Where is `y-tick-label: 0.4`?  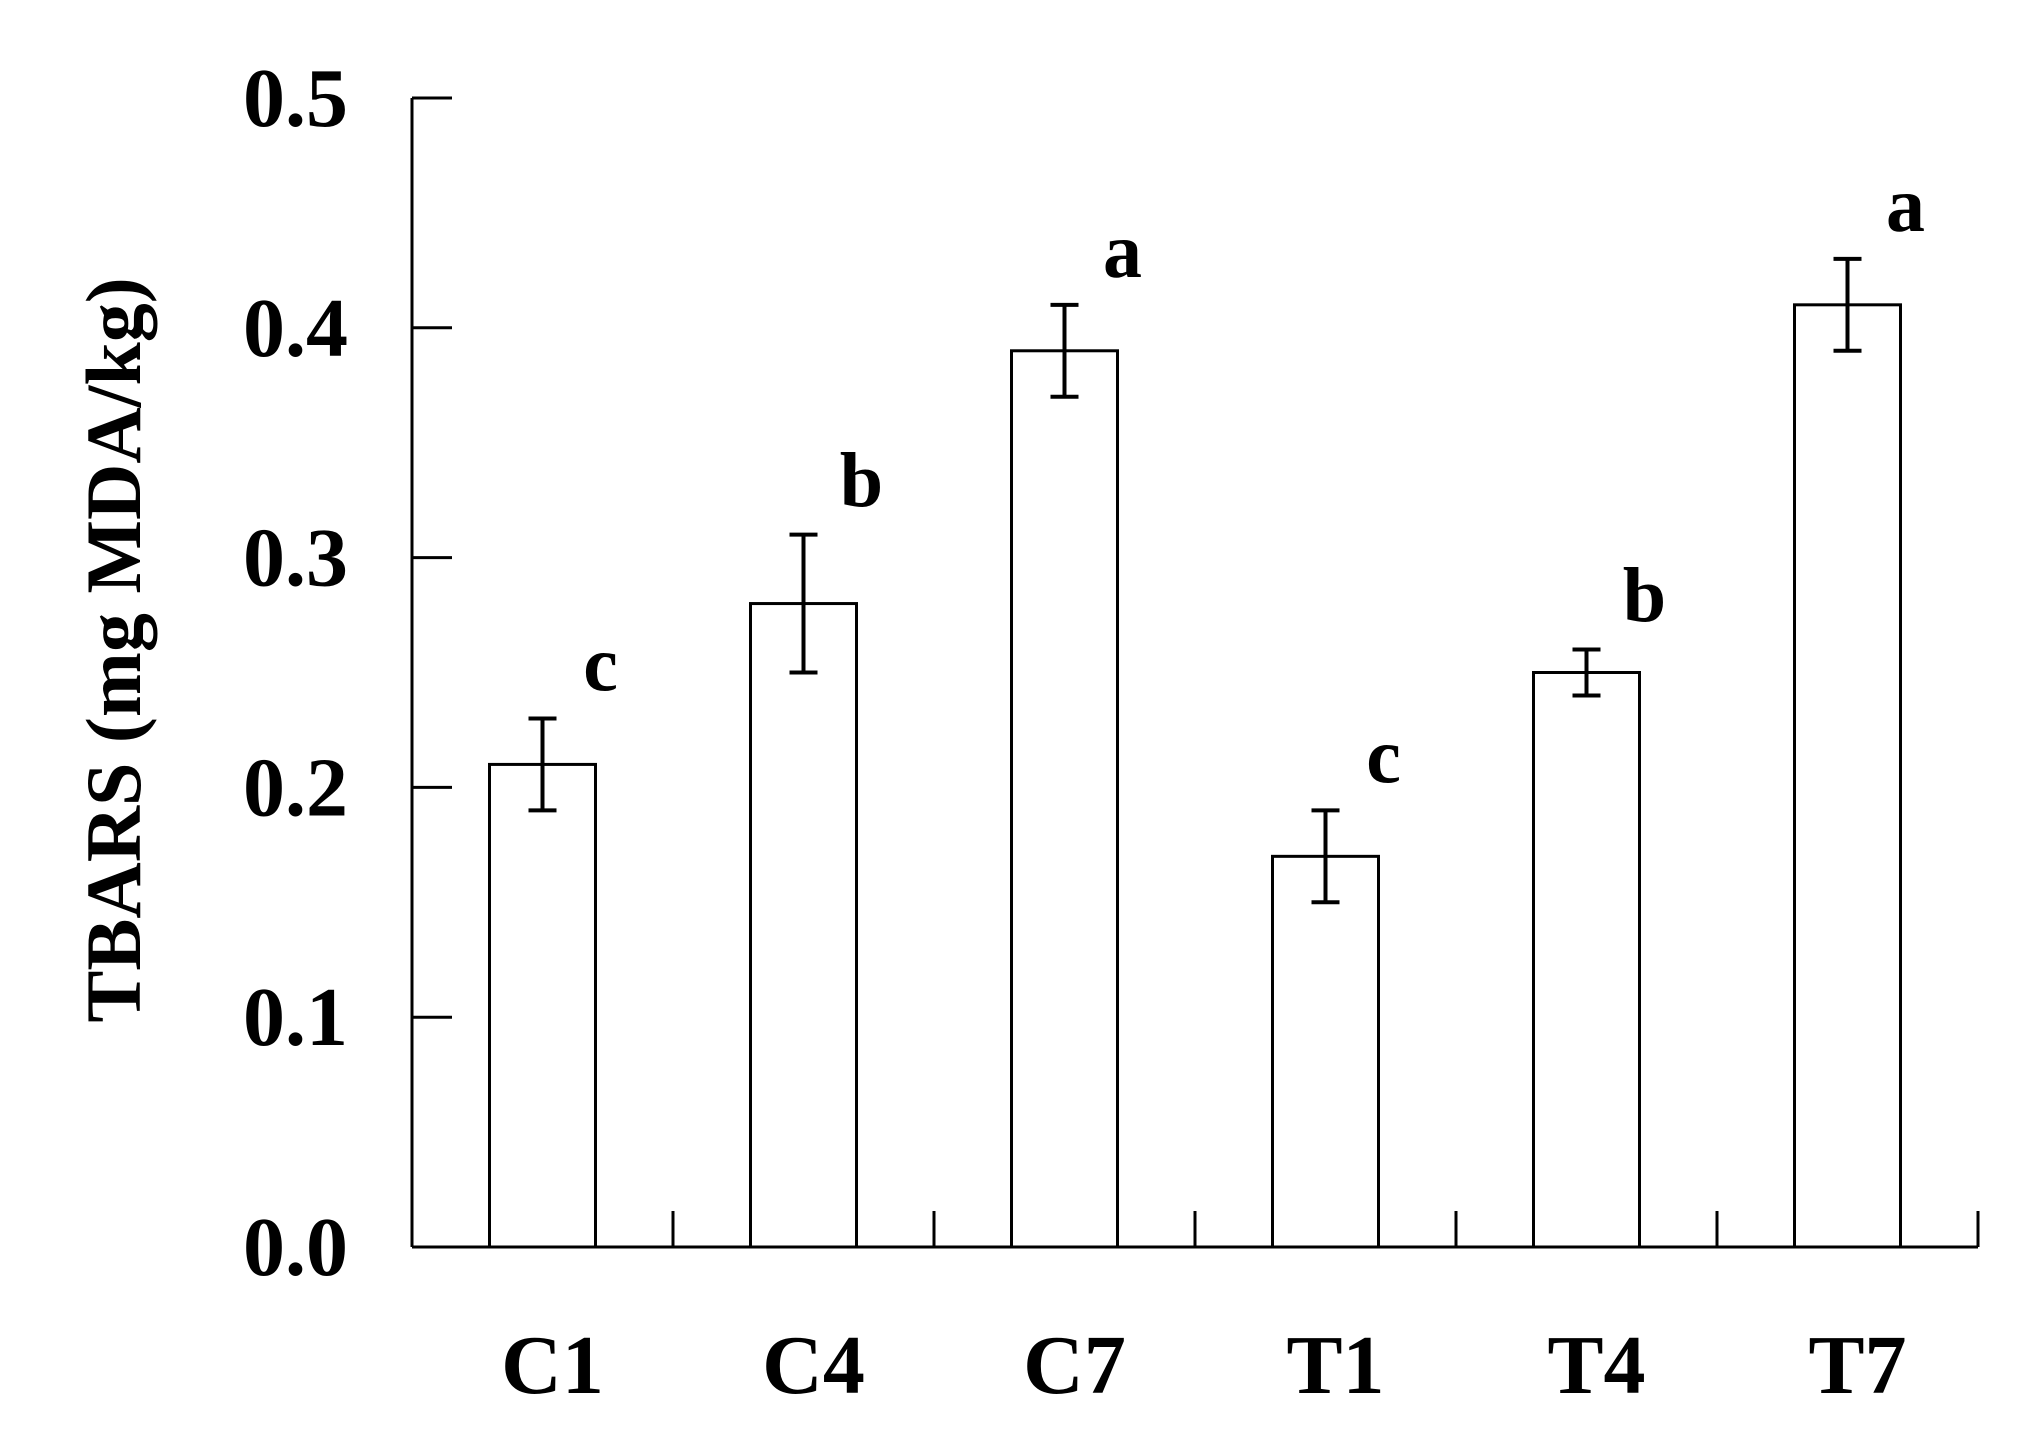
y-tick-label: 0.4 is located at coordinates (295, 328).